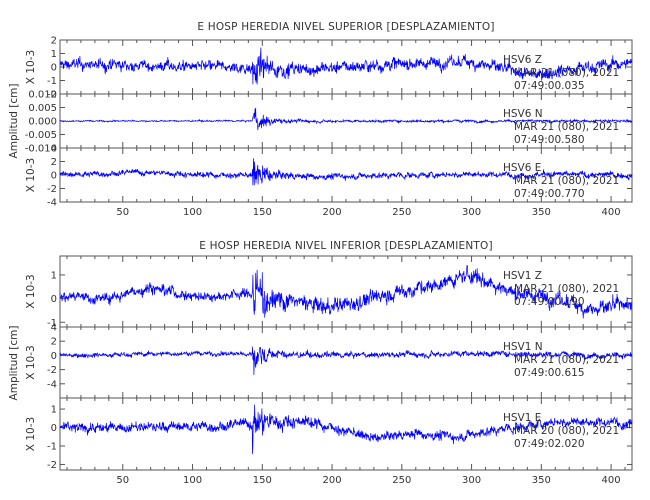 The image size is (650, 500). Describe the element at coordinates (549, 373) in the screenshot. I see `trace-annotation: 07:49:00.615` at that location.